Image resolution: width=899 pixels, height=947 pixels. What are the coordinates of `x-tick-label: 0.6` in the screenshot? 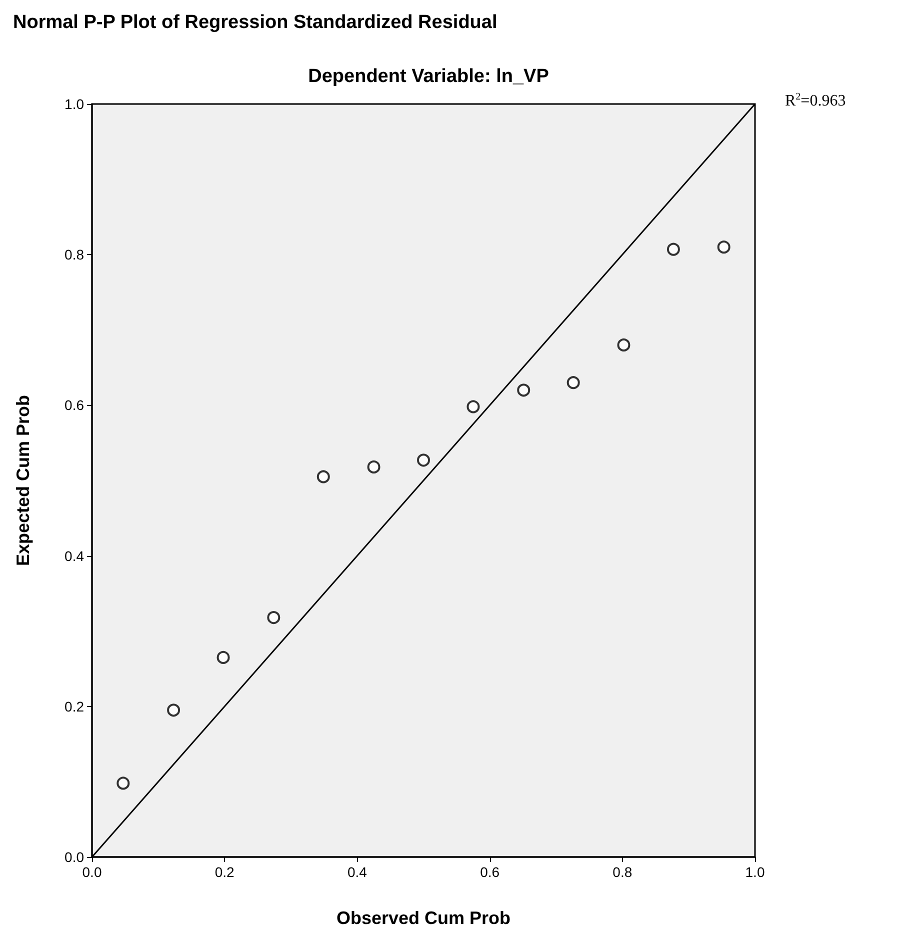 It's located at (490, 872).